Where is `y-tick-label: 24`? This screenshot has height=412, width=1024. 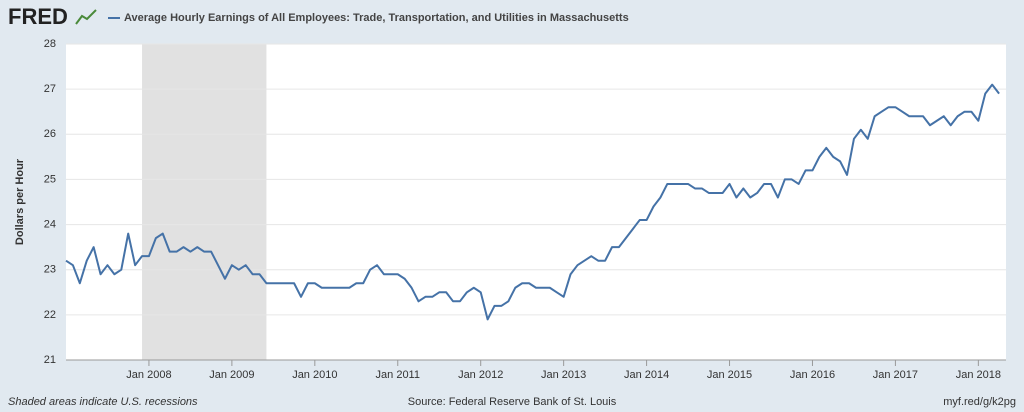 y-tick-label: 24 is located at coordinates (50, 224).